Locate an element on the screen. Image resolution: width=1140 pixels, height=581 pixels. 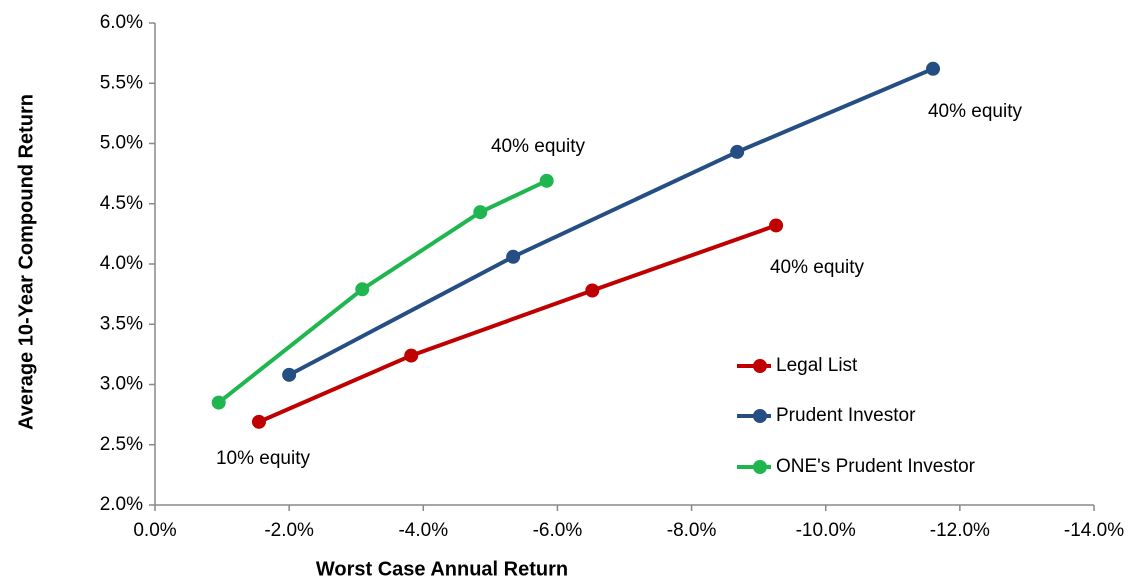
y-tick-label: 5.0% is located at coordinates (121, 143).